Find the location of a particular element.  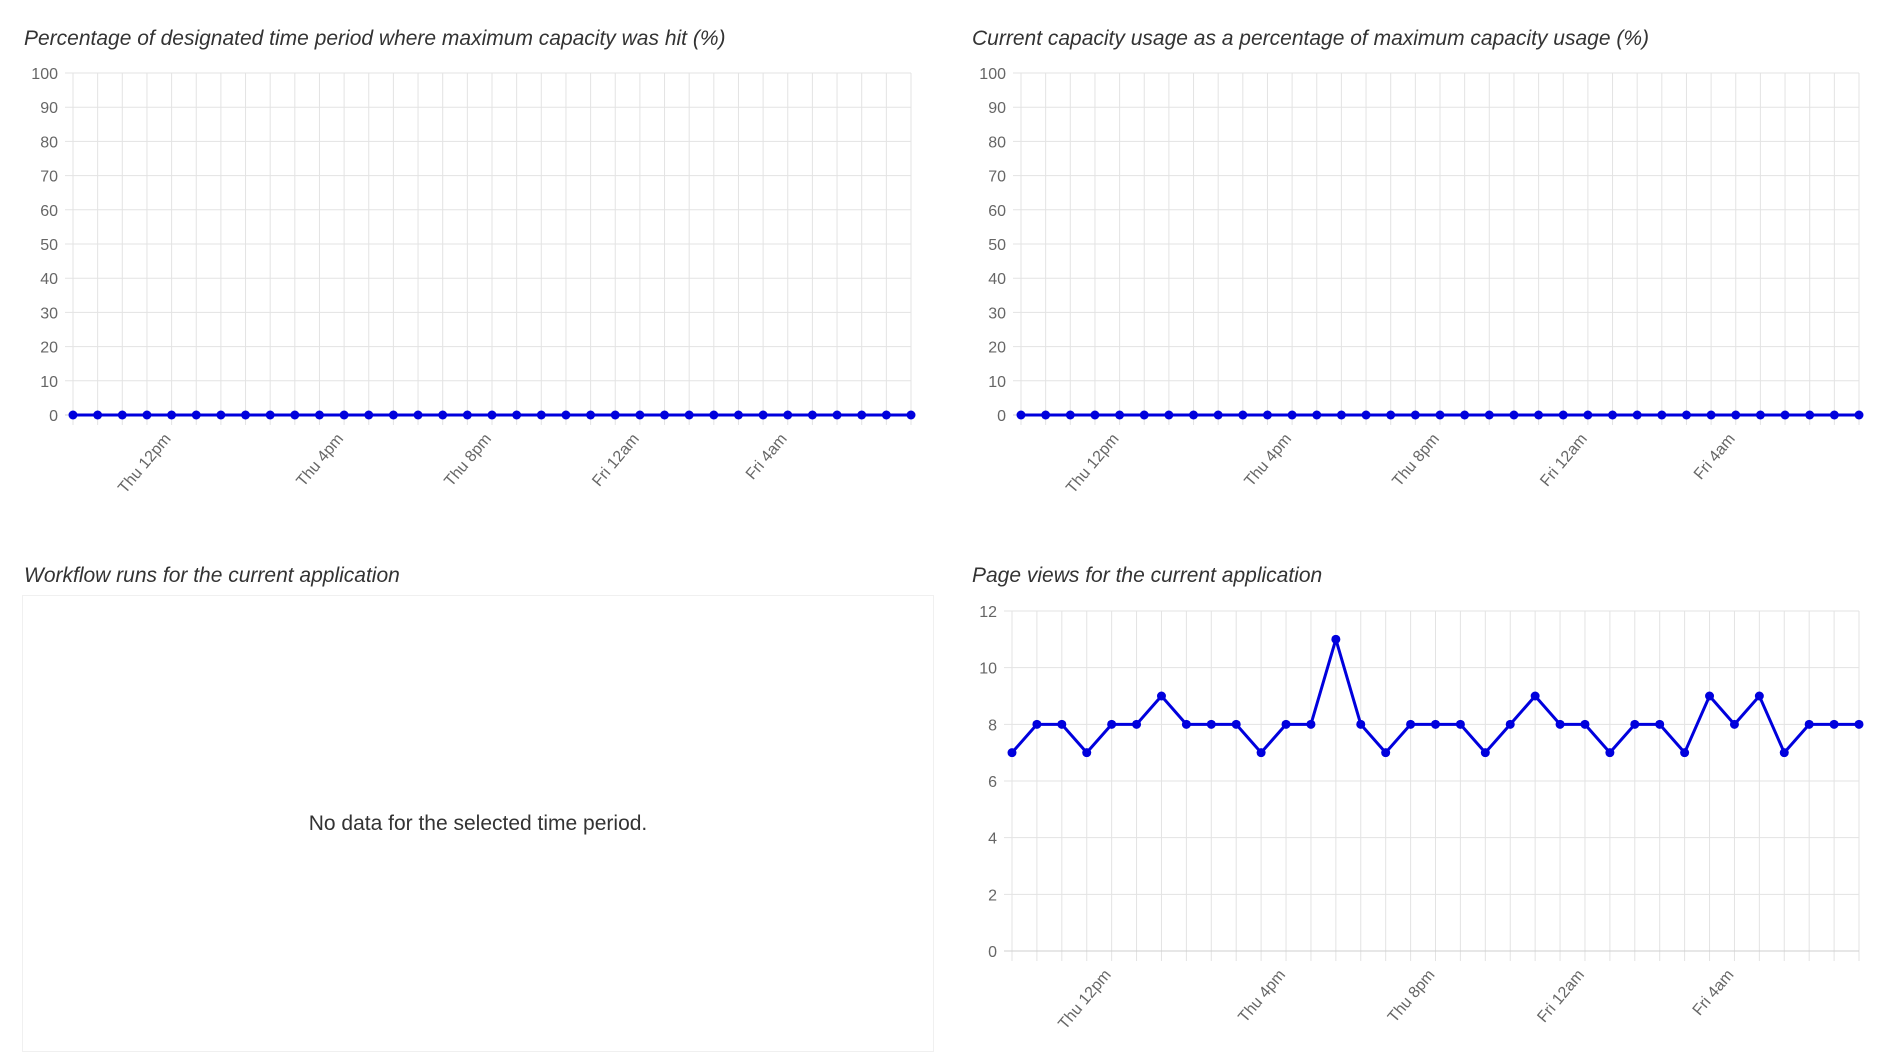

no-data-message: No data for the selected time period. is located at coordinates (478, 823).